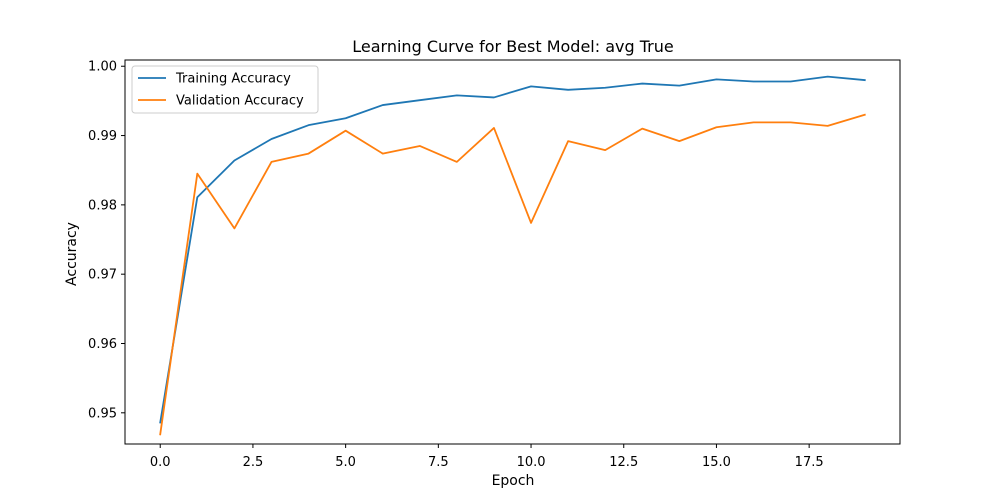 The image size is (1000, 500). Describe the element at coordinates (809, 462) in the screenshot. I see `x-tick-label: 17.5` at that location.